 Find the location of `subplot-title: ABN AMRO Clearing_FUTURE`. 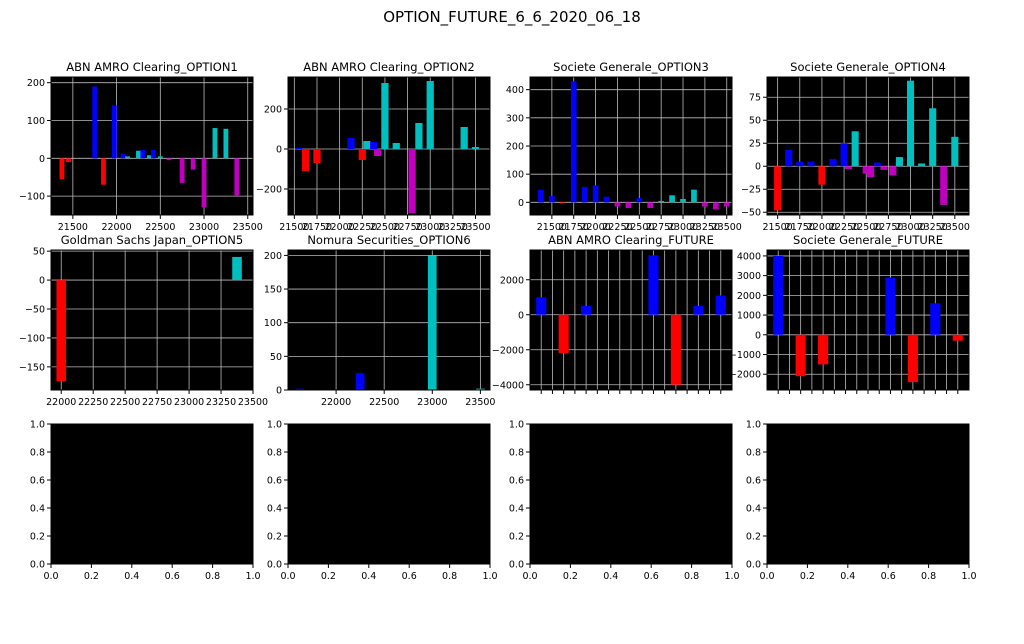

subplot-title: ABN AMRO Clearing_FUTURE is located at coordinates (631, 240).